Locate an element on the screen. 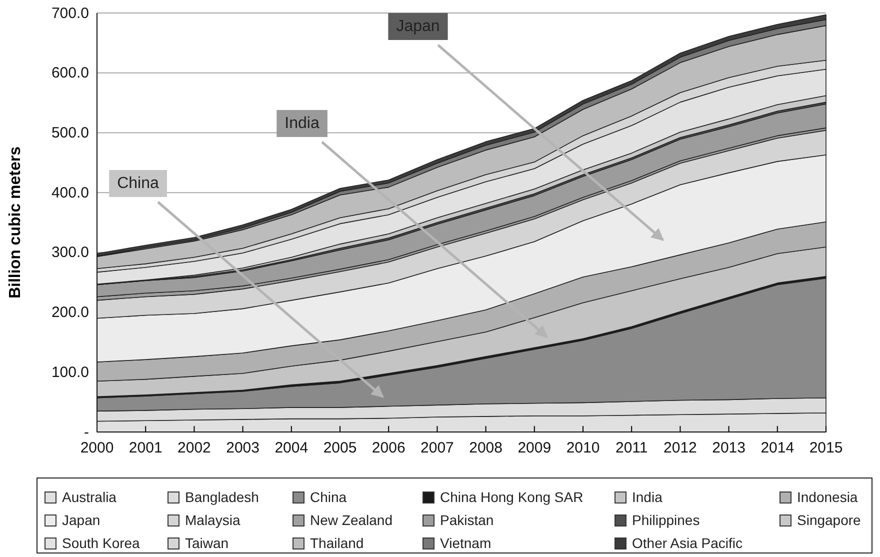 Image resolution: width=880 pixels, height=557 pixels. y-tick-label: 500.0 is located at coordinates (70, 133).